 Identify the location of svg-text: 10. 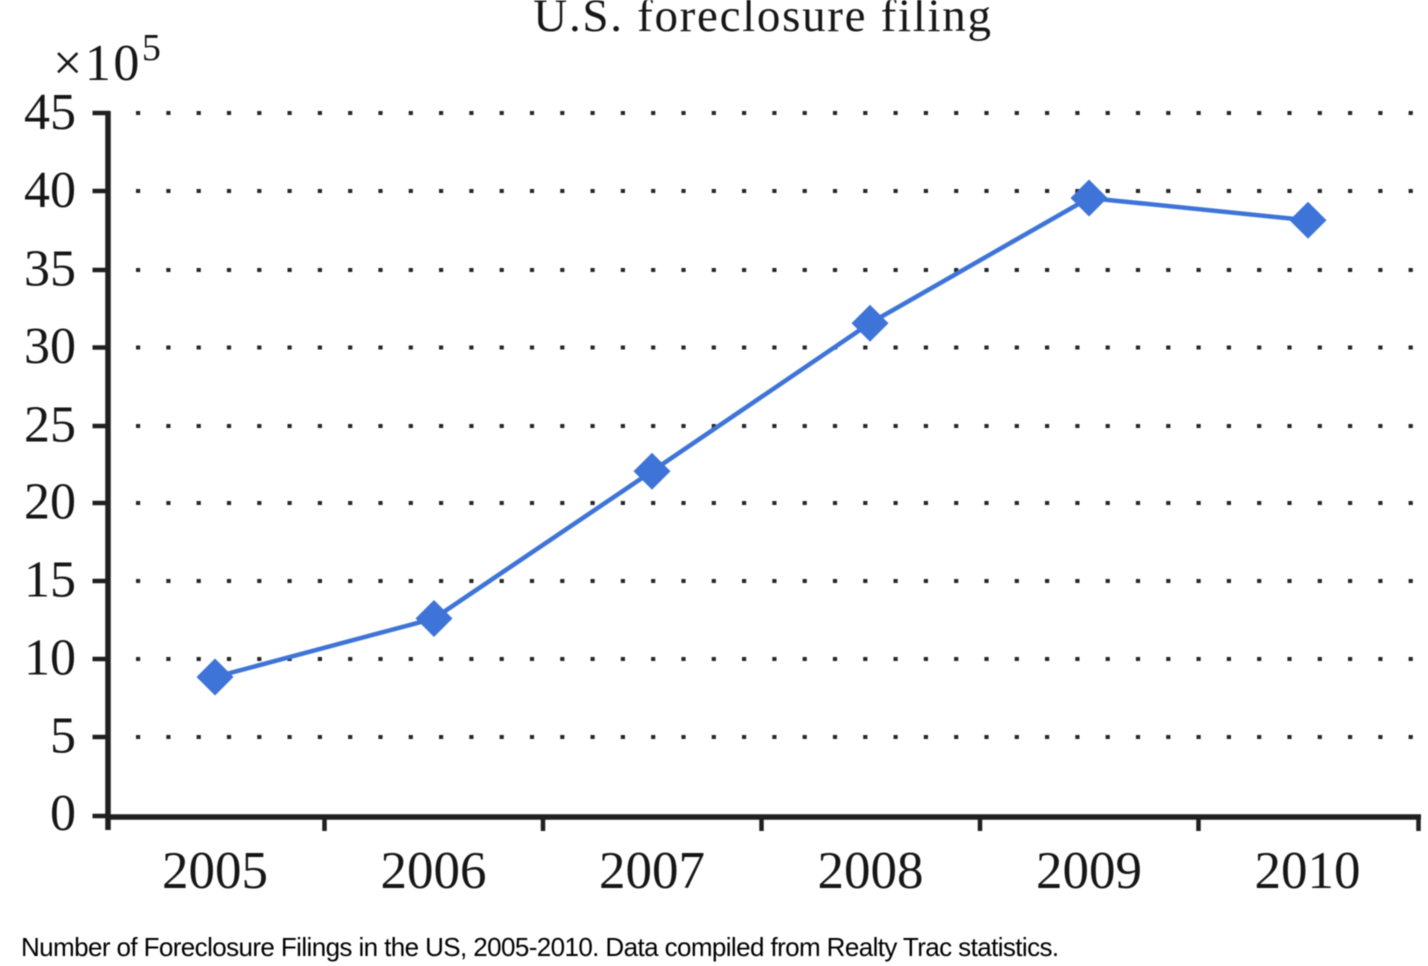
(50, 658).